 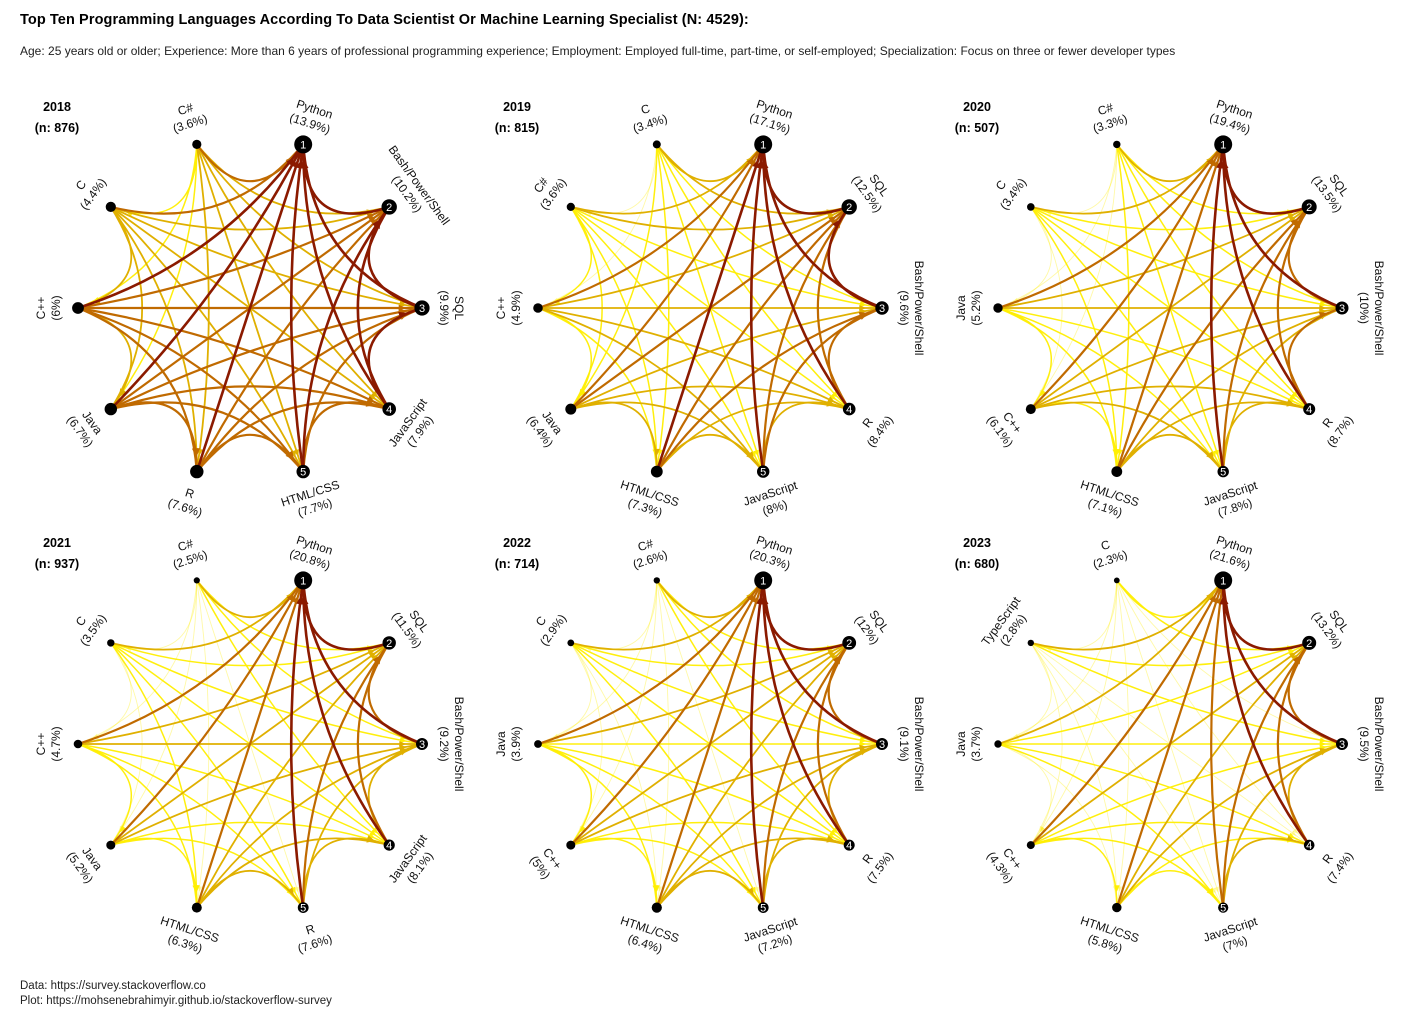 What do you see at coordinates (1186, 358) in the screenshot?
I see `edge-C++-Bash/Power/Shell` at bounding box center [1186, 358].